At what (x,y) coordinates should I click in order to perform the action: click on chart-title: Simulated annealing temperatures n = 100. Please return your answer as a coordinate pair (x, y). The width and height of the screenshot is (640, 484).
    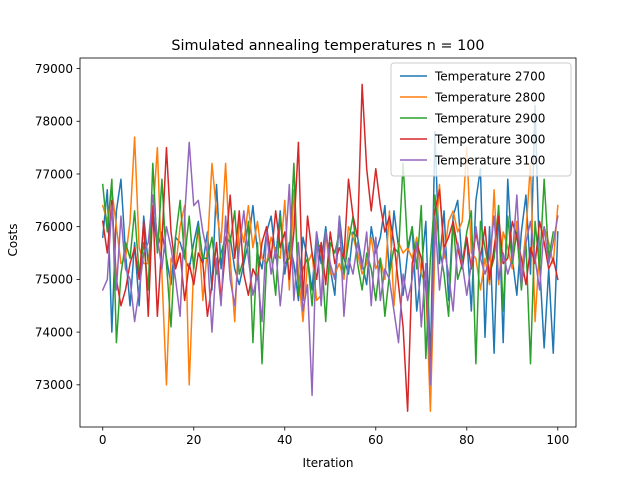
    Looking at the image, I should click on (327, 46).